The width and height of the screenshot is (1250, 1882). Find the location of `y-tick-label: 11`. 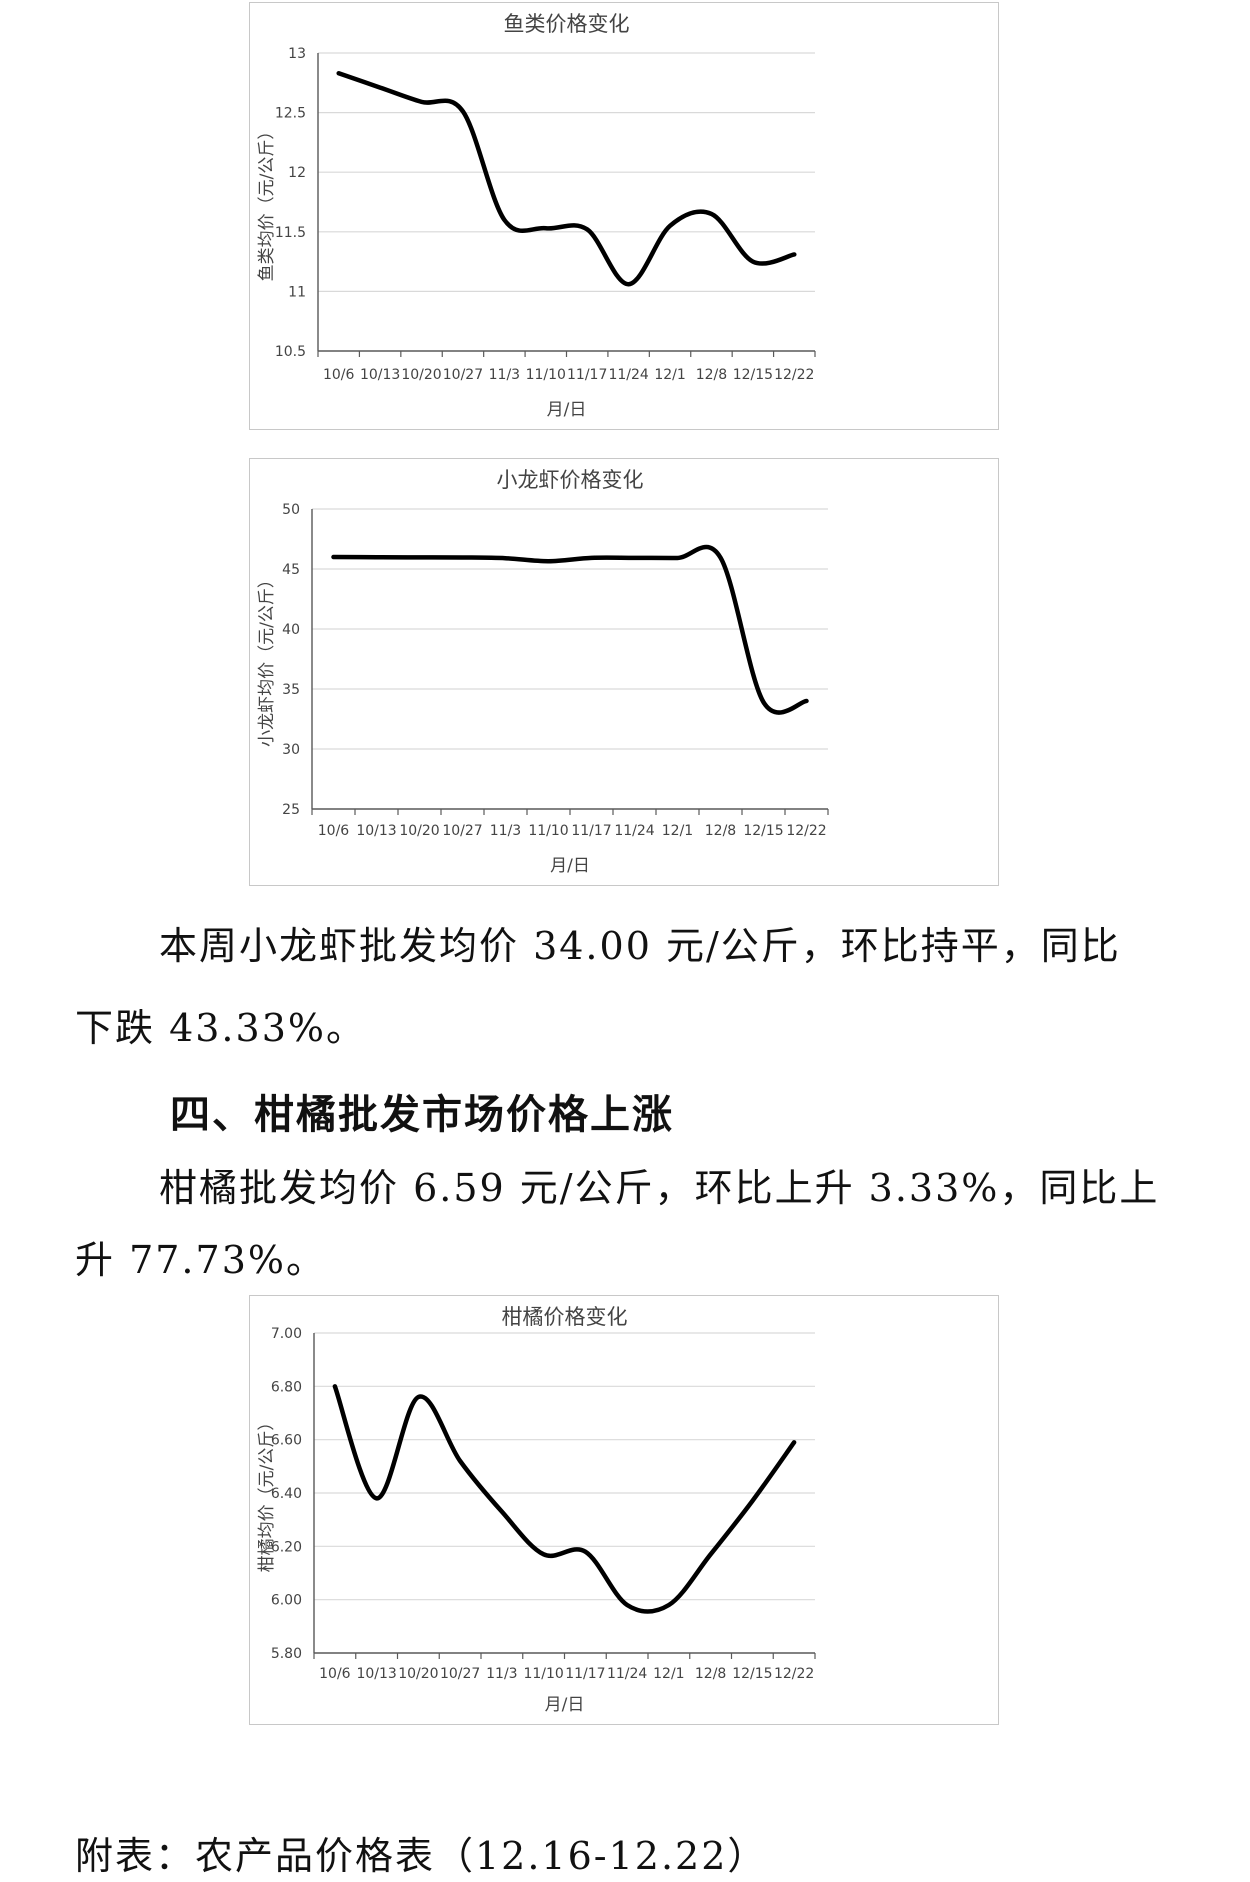

y-tick-label: 11 is located at coordinates (297, 292).